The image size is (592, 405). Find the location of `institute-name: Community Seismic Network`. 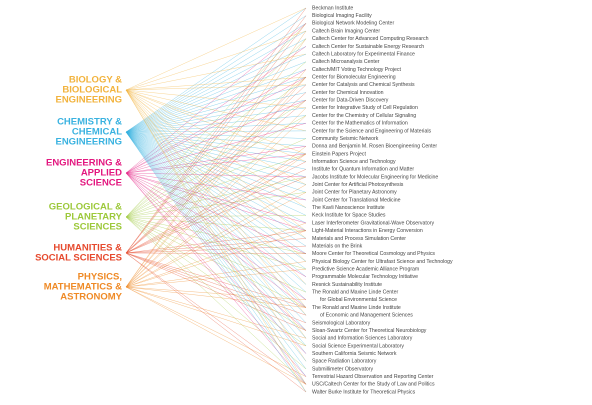

institute-name: Community Seismic Network is located at coordinates (345, 139).